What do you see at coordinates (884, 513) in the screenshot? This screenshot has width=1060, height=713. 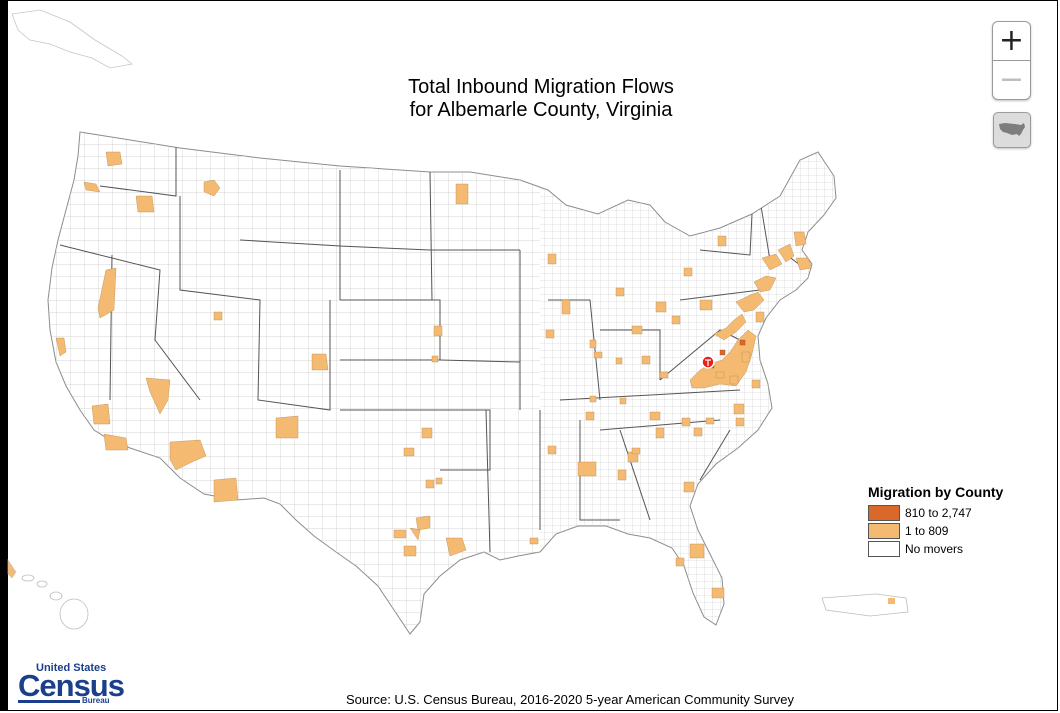 I see `legend-swatch-high` at bounding box center [884, 513].